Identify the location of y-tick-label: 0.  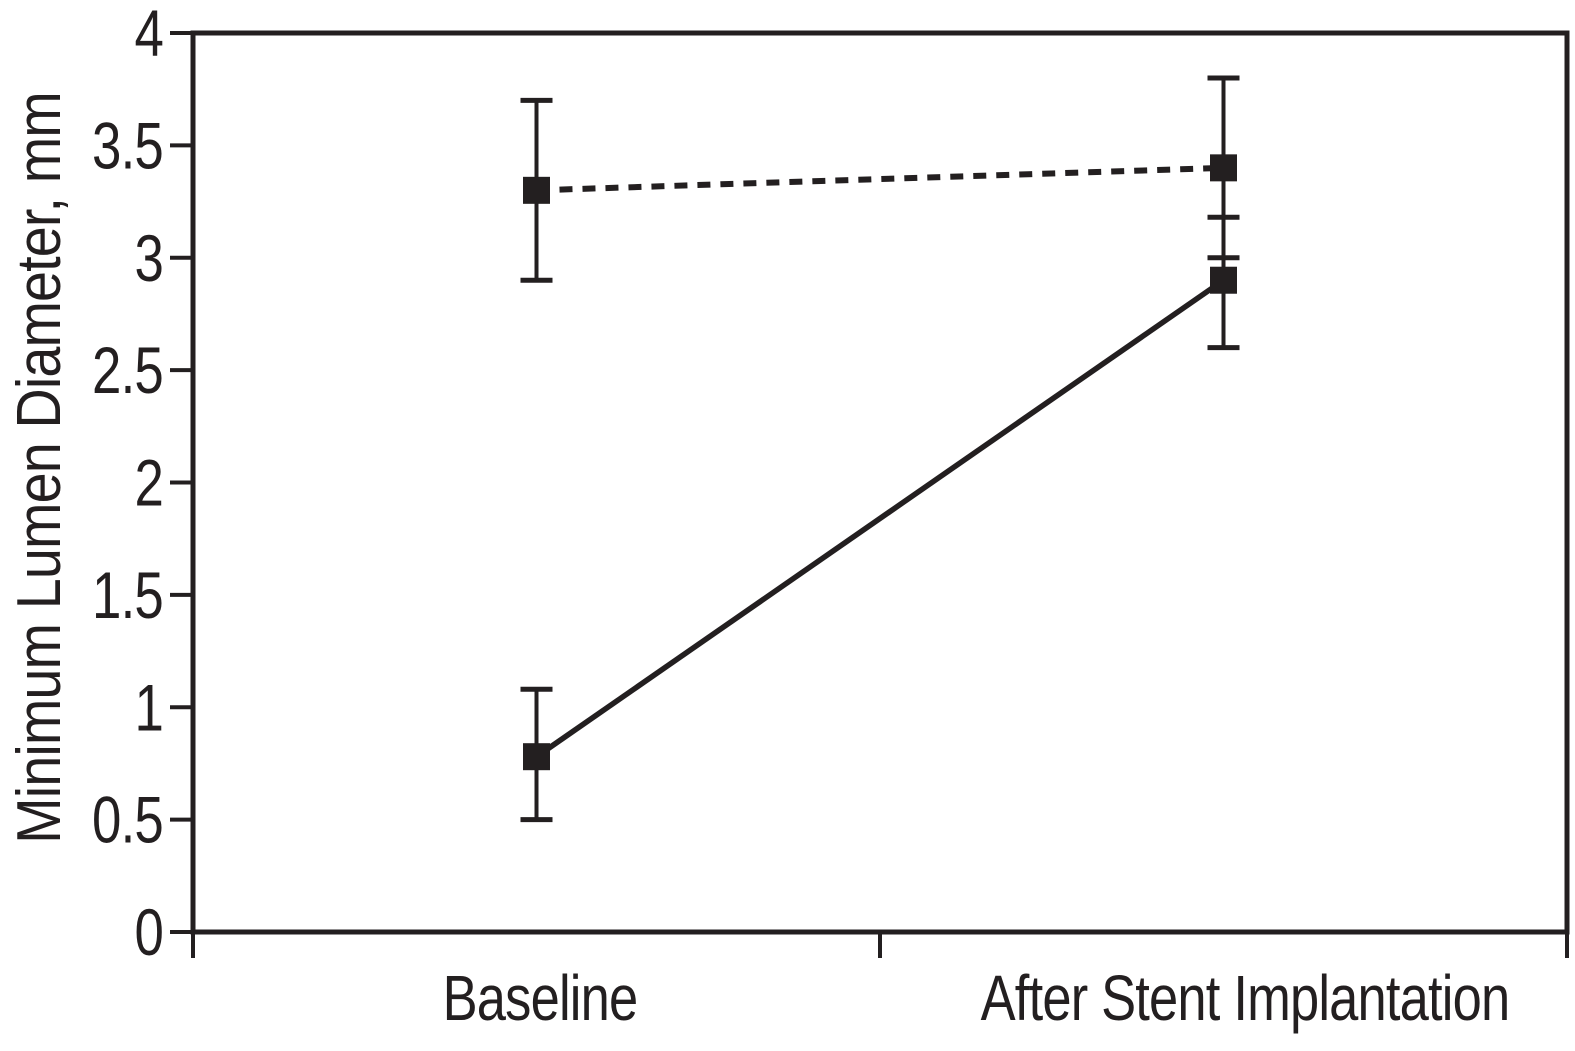
(148, 932).